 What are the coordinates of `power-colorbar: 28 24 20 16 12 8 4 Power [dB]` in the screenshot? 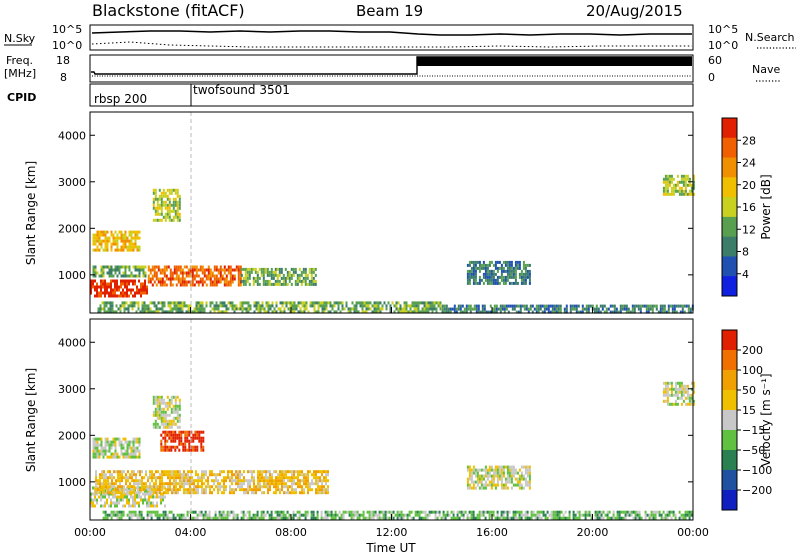 It's located at (747, 207).